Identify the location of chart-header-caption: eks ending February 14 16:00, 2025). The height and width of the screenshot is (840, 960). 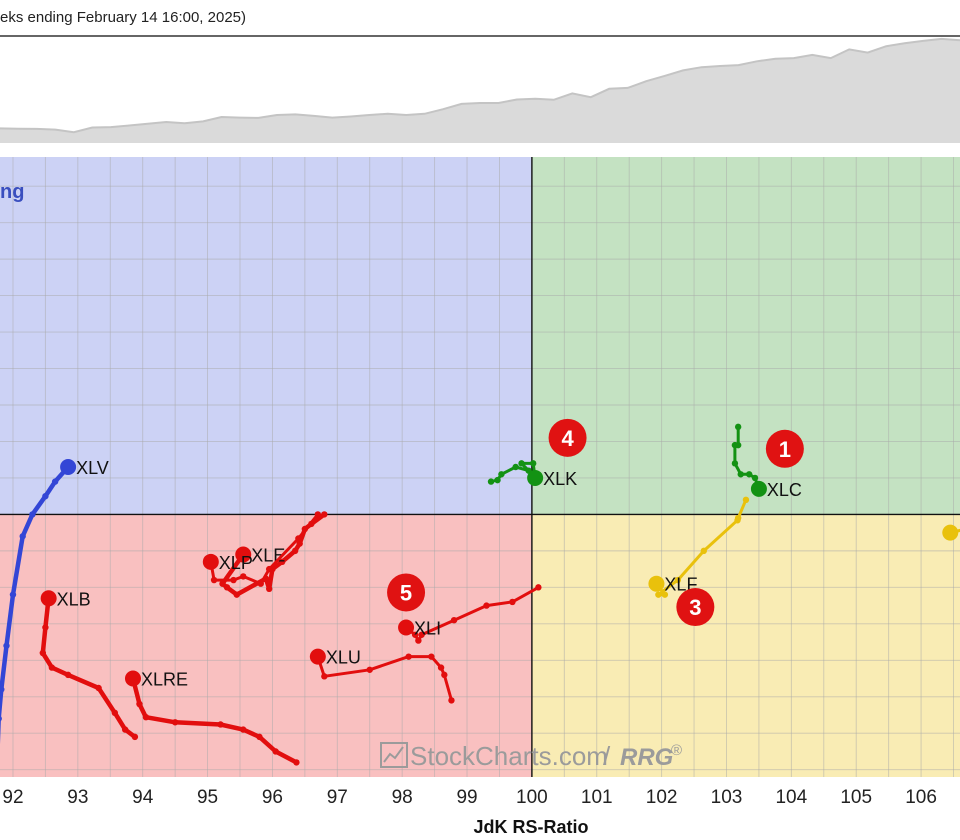
(123, 17).